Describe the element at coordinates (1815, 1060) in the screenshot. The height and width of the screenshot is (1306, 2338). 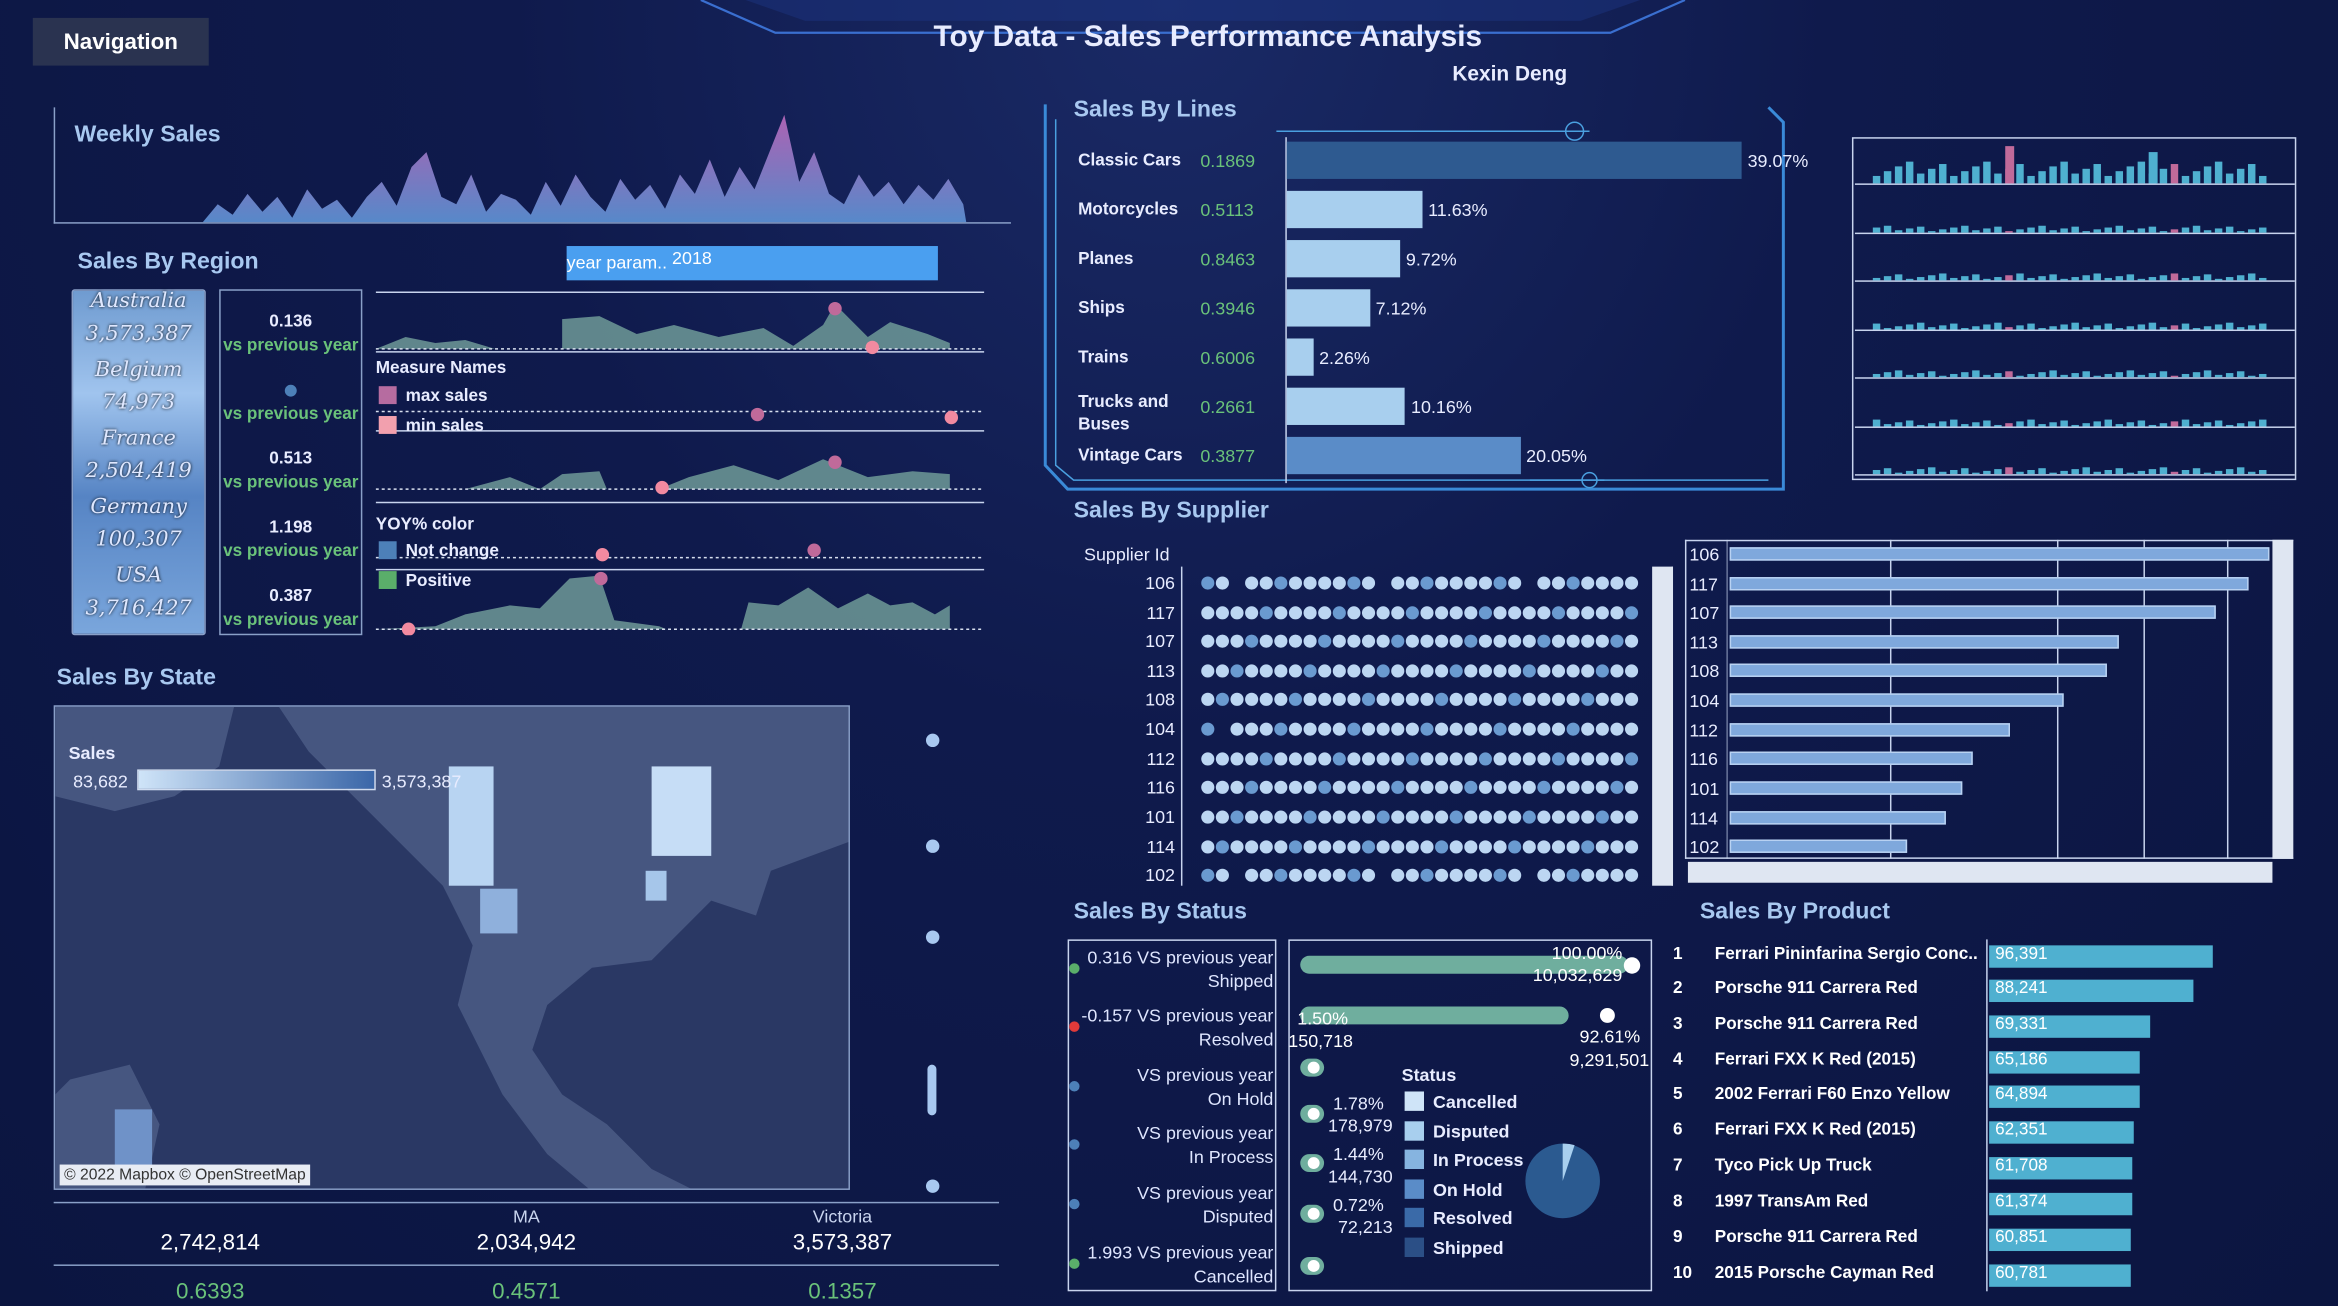
I see `product-name-3: Ferrari FXX K Red (2015)` at that location.